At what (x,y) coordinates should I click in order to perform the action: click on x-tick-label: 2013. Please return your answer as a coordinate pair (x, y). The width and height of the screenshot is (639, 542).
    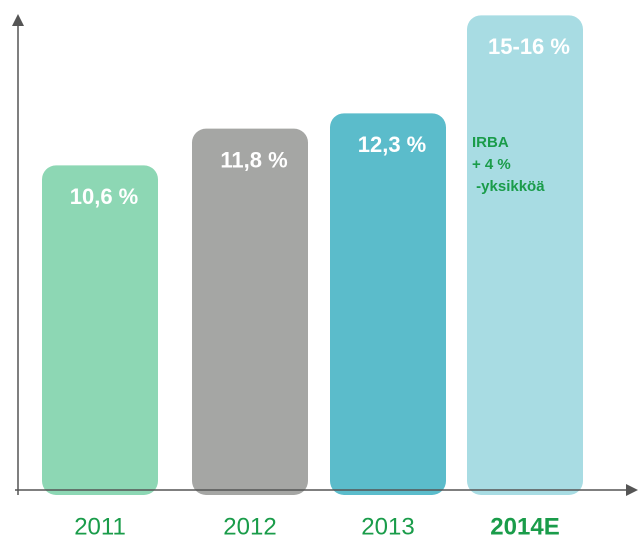
    Looking at the image, I should click on (387, 526).